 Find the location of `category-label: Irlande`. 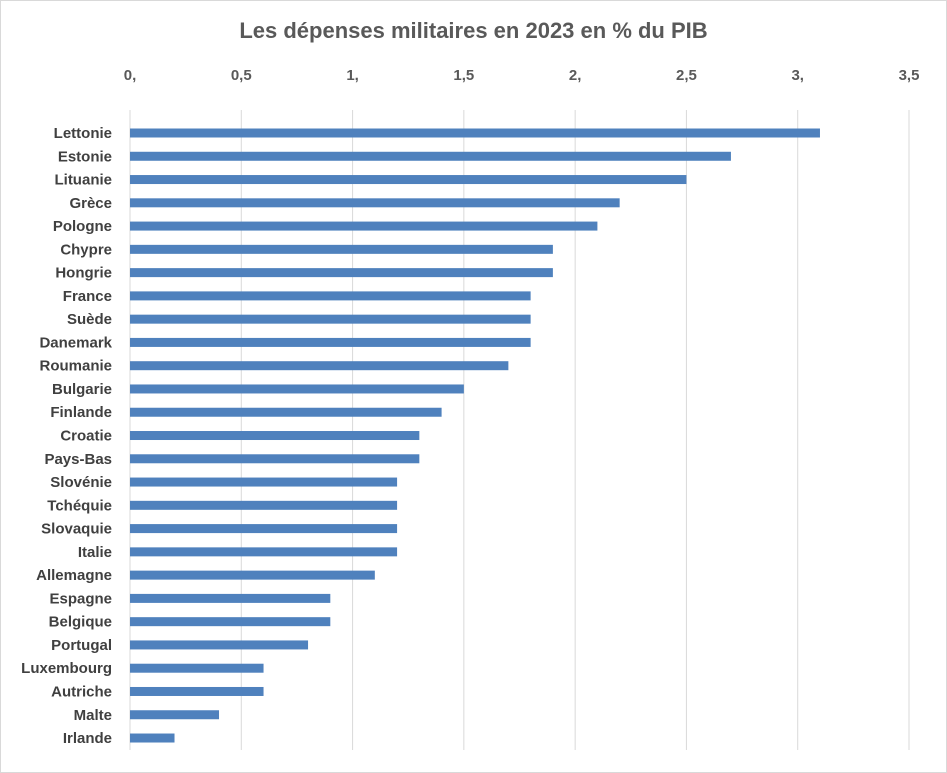

category-label: Irlande is located at coordinates (87, 738).